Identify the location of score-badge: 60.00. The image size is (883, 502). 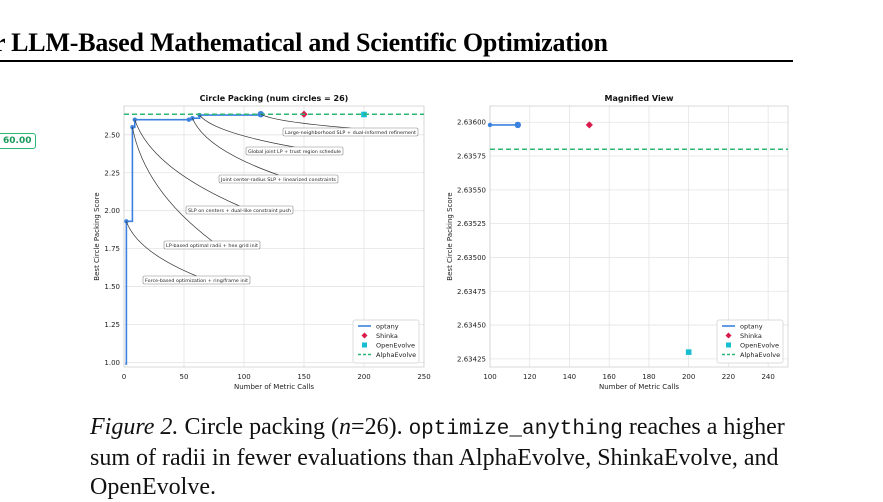
(18, 141).